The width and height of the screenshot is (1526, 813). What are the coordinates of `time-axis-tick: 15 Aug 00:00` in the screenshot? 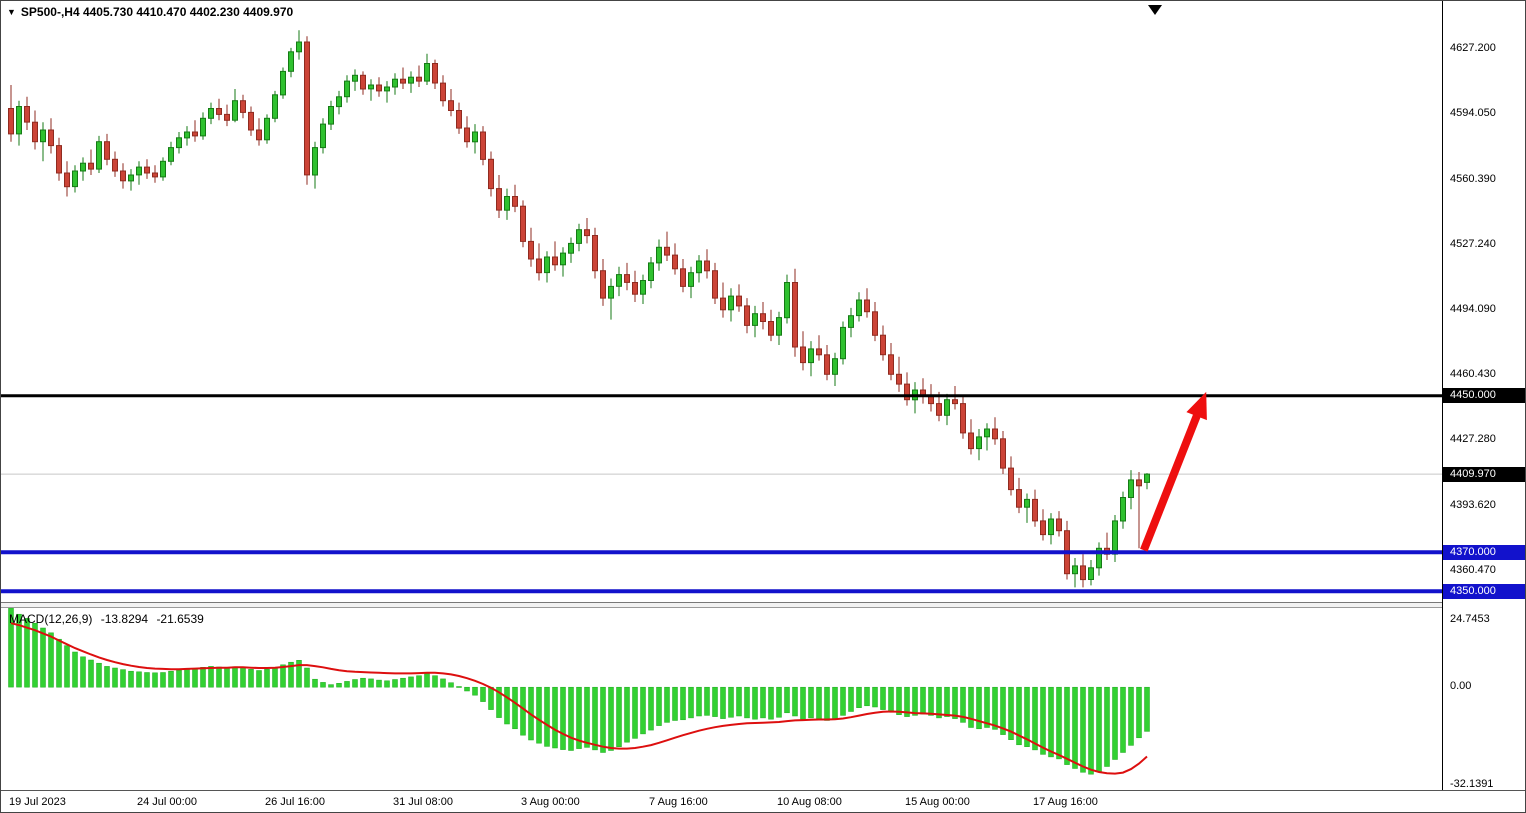 It's located at (937, 802).